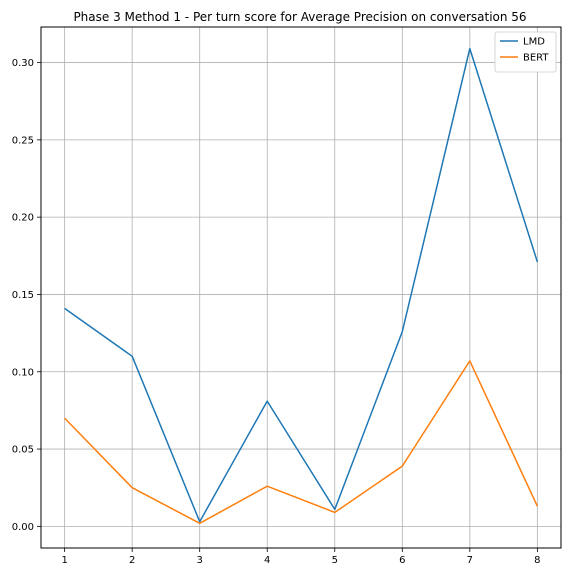 This screenshot has height=576, width=576. I want to click on legend: LMD BERT, so click(525, 52).